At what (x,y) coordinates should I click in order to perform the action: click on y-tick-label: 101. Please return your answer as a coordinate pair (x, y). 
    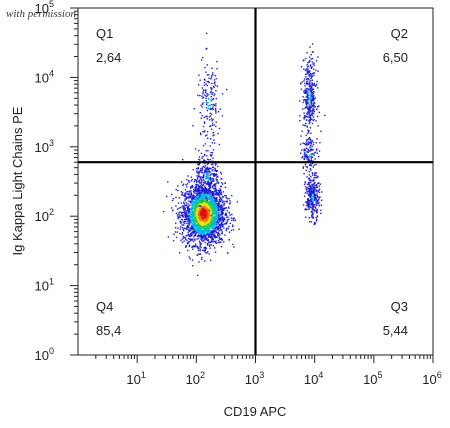
    Looking at the image, I should click on (44, 285).